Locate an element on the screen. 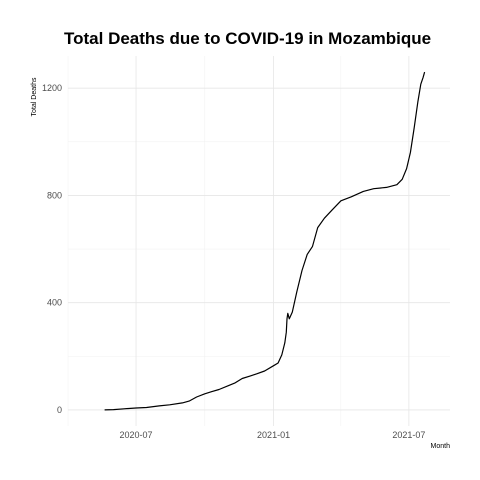 The image size is (480, 480). y-axis-ticks: 0 400 800 1200 is located at coordinates (52, 249).